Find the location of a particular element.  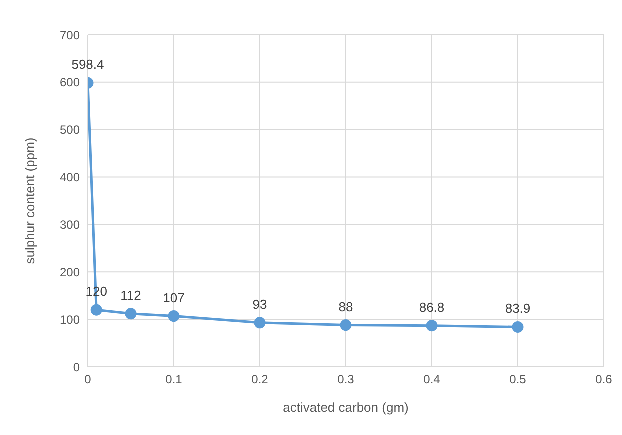

y-tick-label: 300 is located at coordinates (70, 225).